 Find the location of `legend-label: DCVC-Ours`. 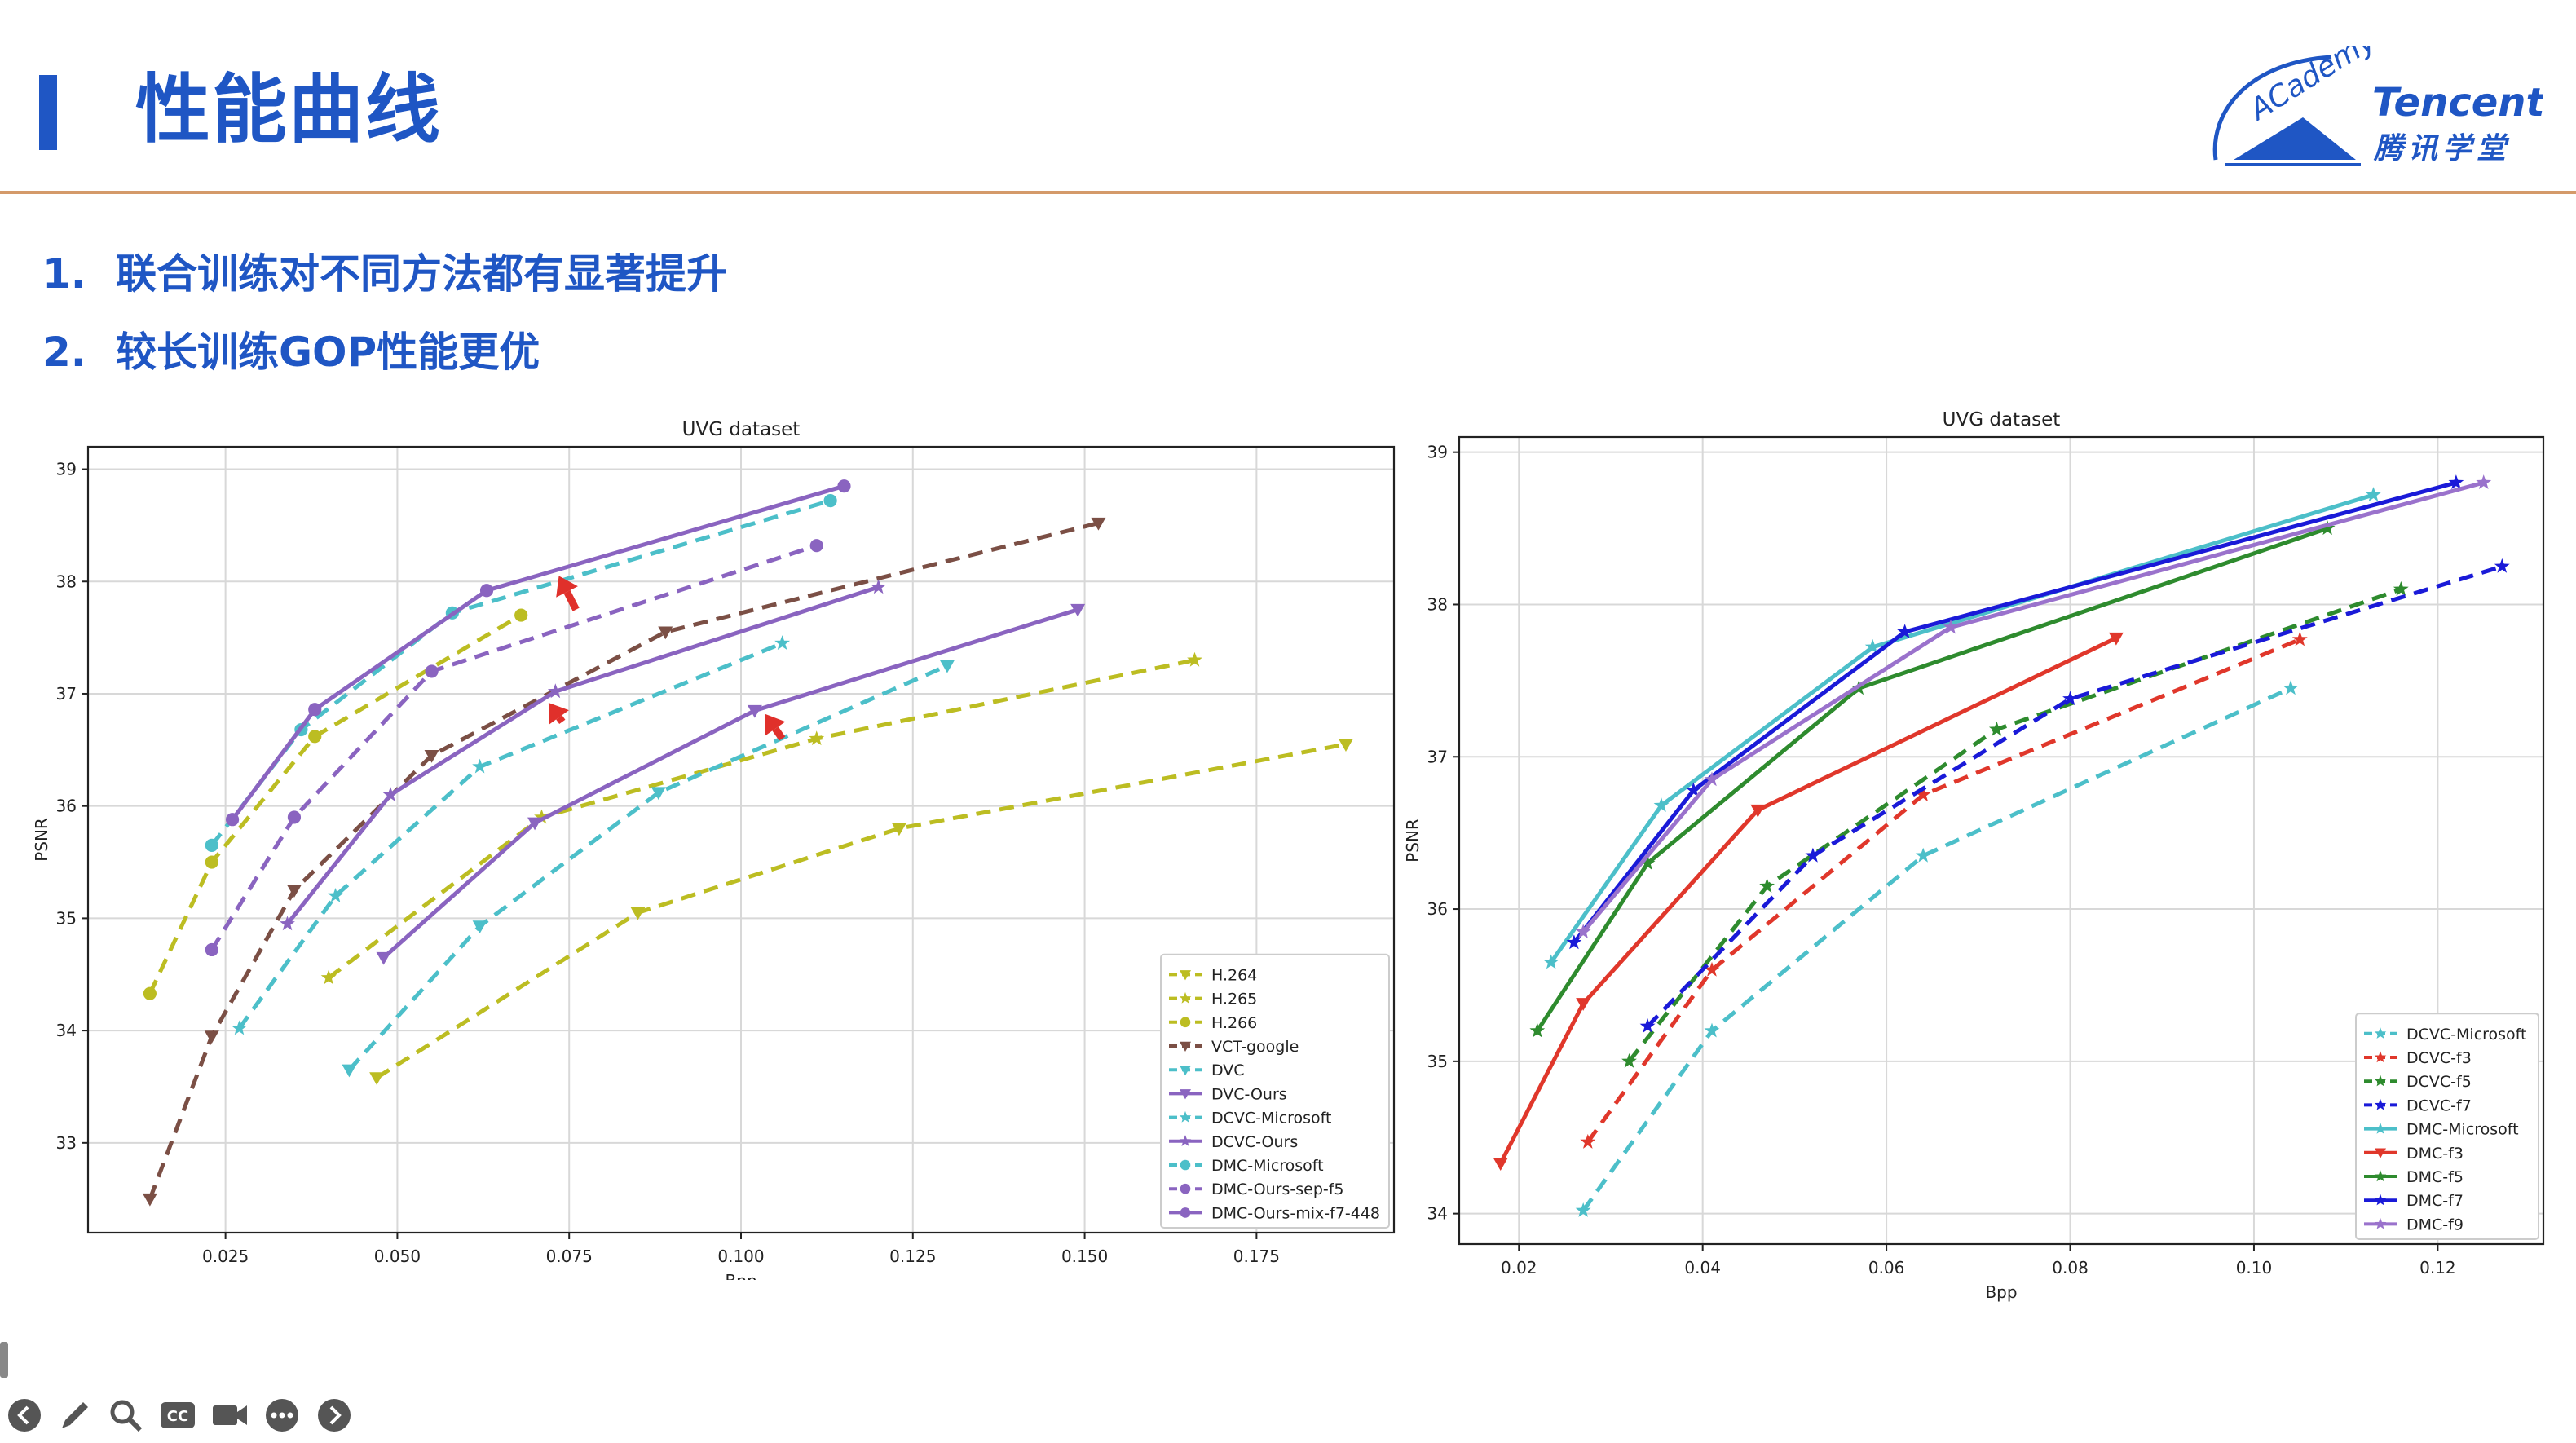

legend-label: DCVC-Ours is located at coordinates (1254, 1142).